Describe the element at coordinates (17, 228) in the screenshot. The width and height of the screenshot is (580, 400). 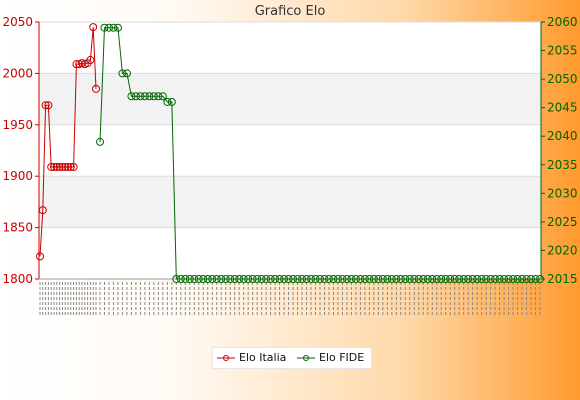
I see `y-left-tick-label: 1850` at that location.